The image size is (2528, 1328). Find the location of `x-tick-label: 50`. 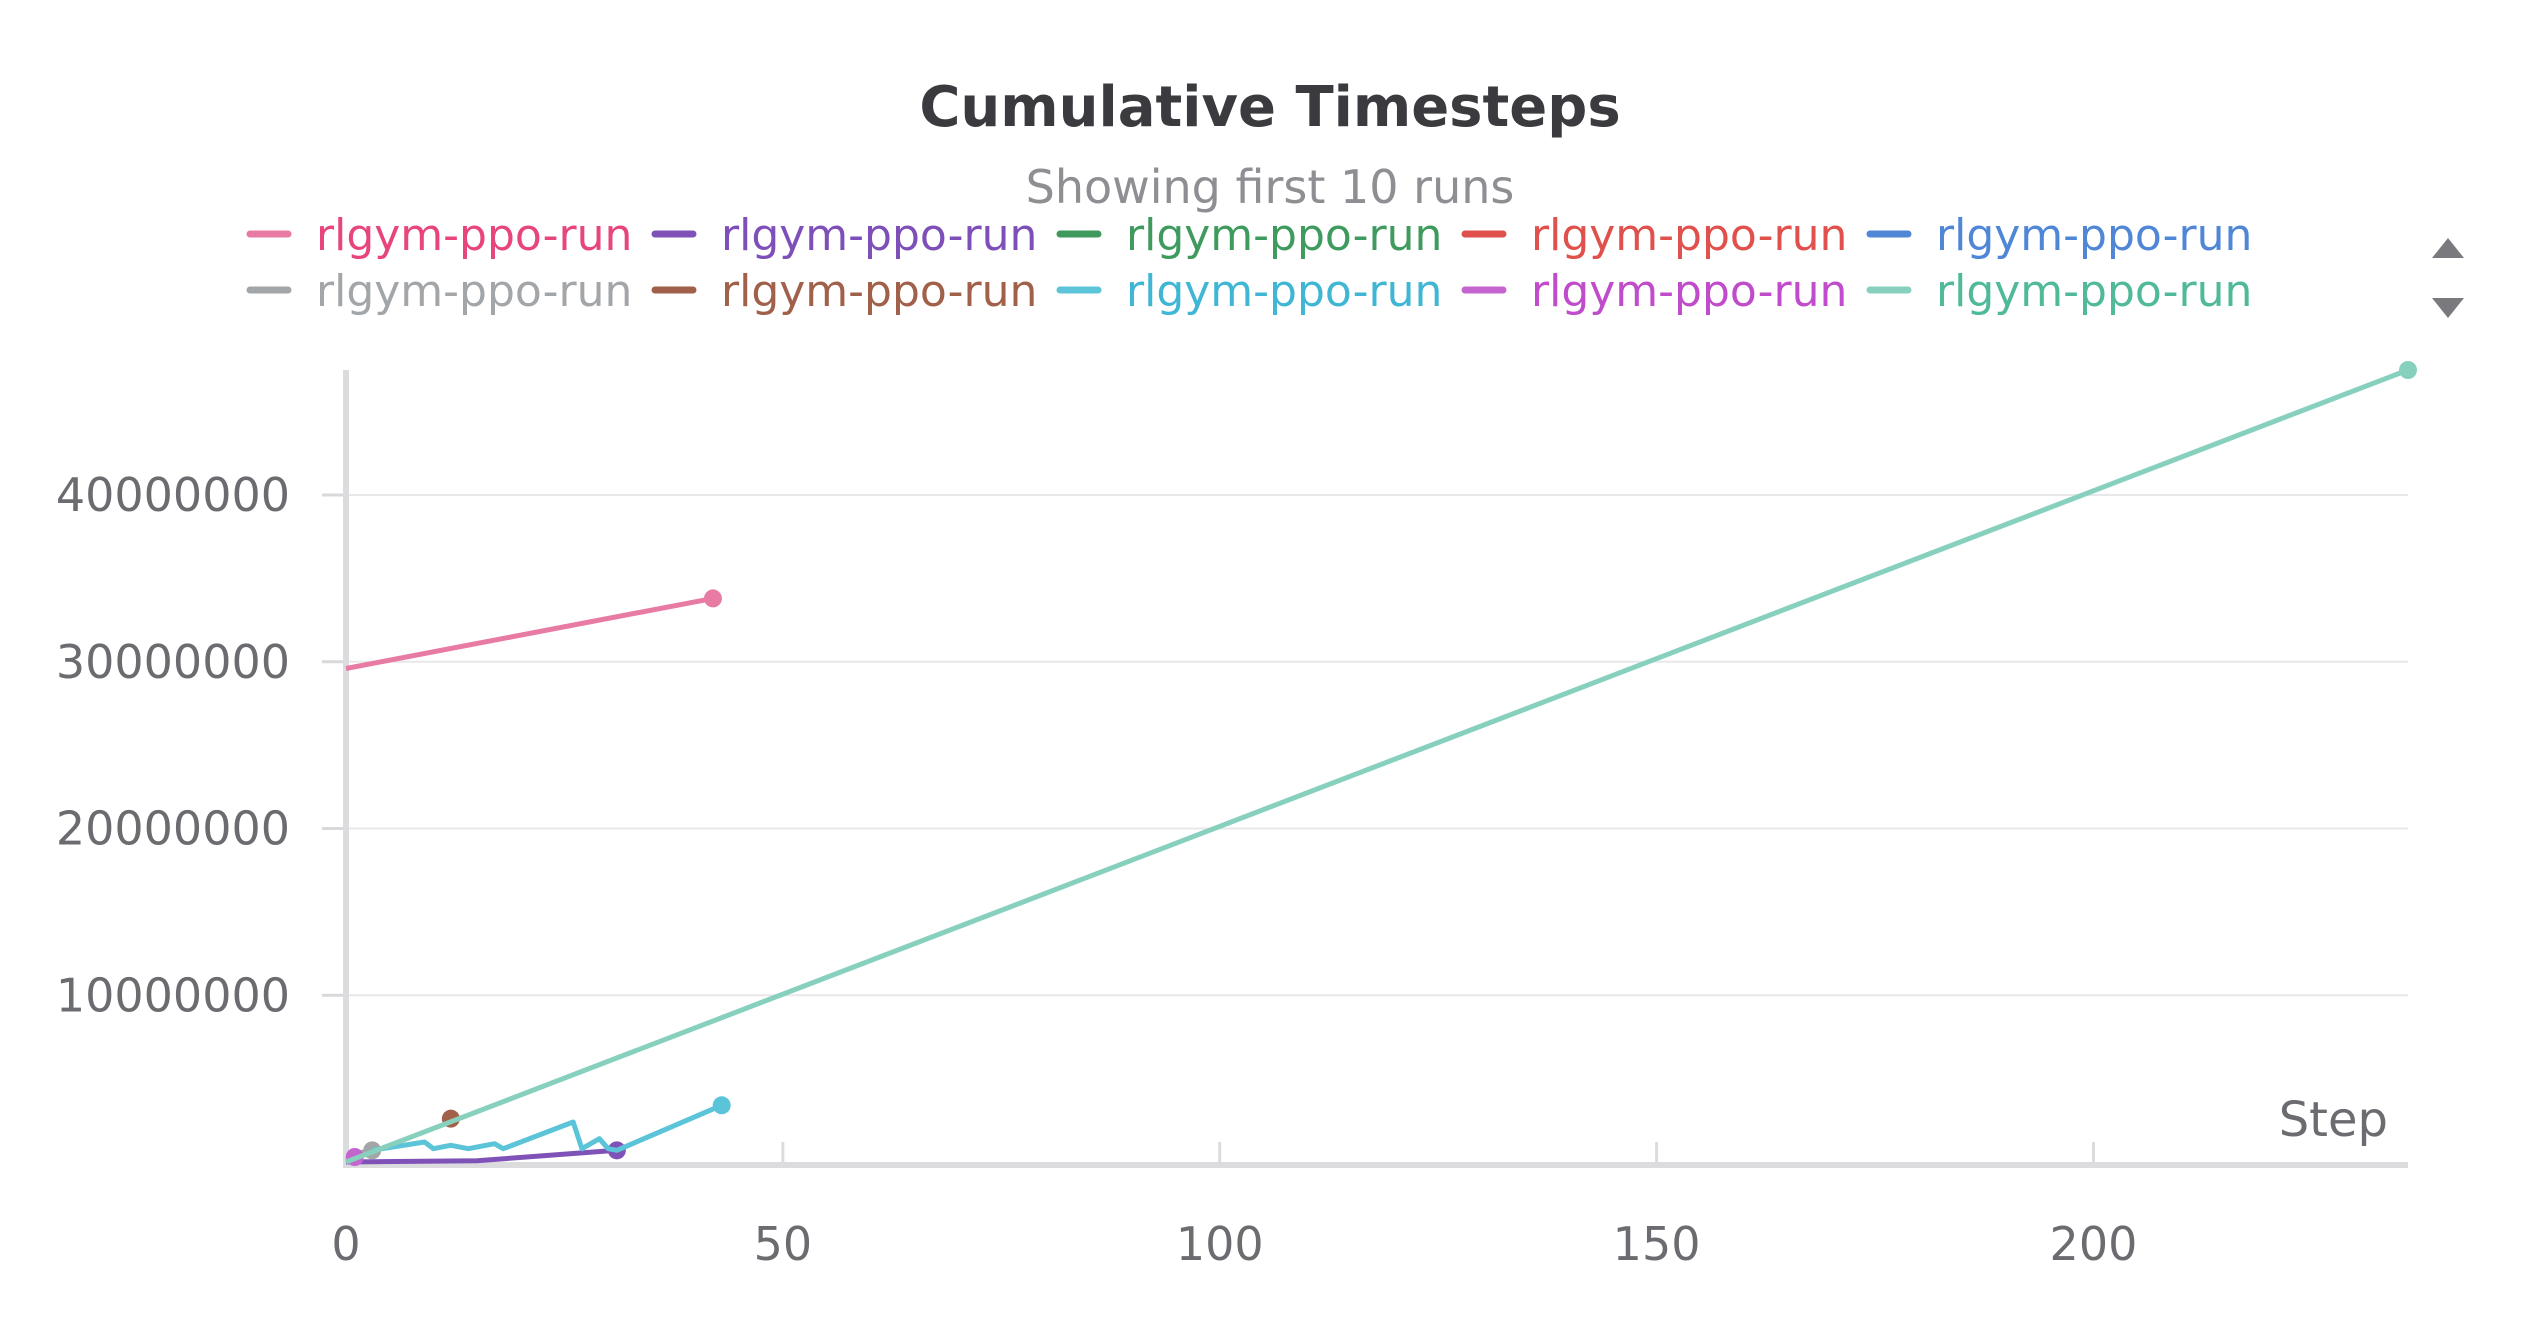

x-tick-label: 50 is located at coordinates (783, 1244).